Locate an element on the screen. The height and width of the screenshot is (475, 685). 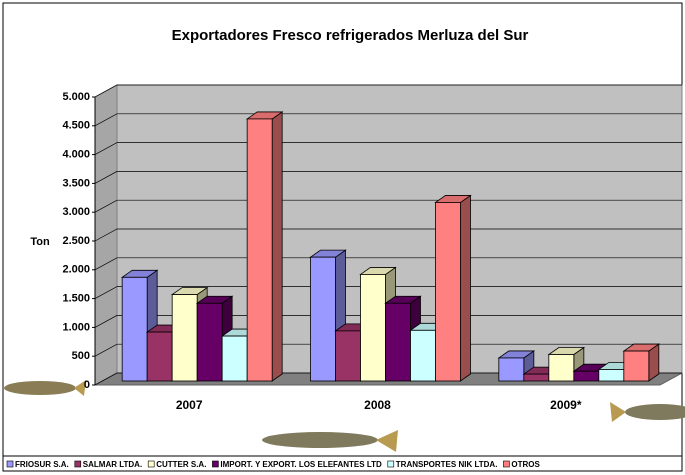
fish-left is located at coordinates (45, 388).